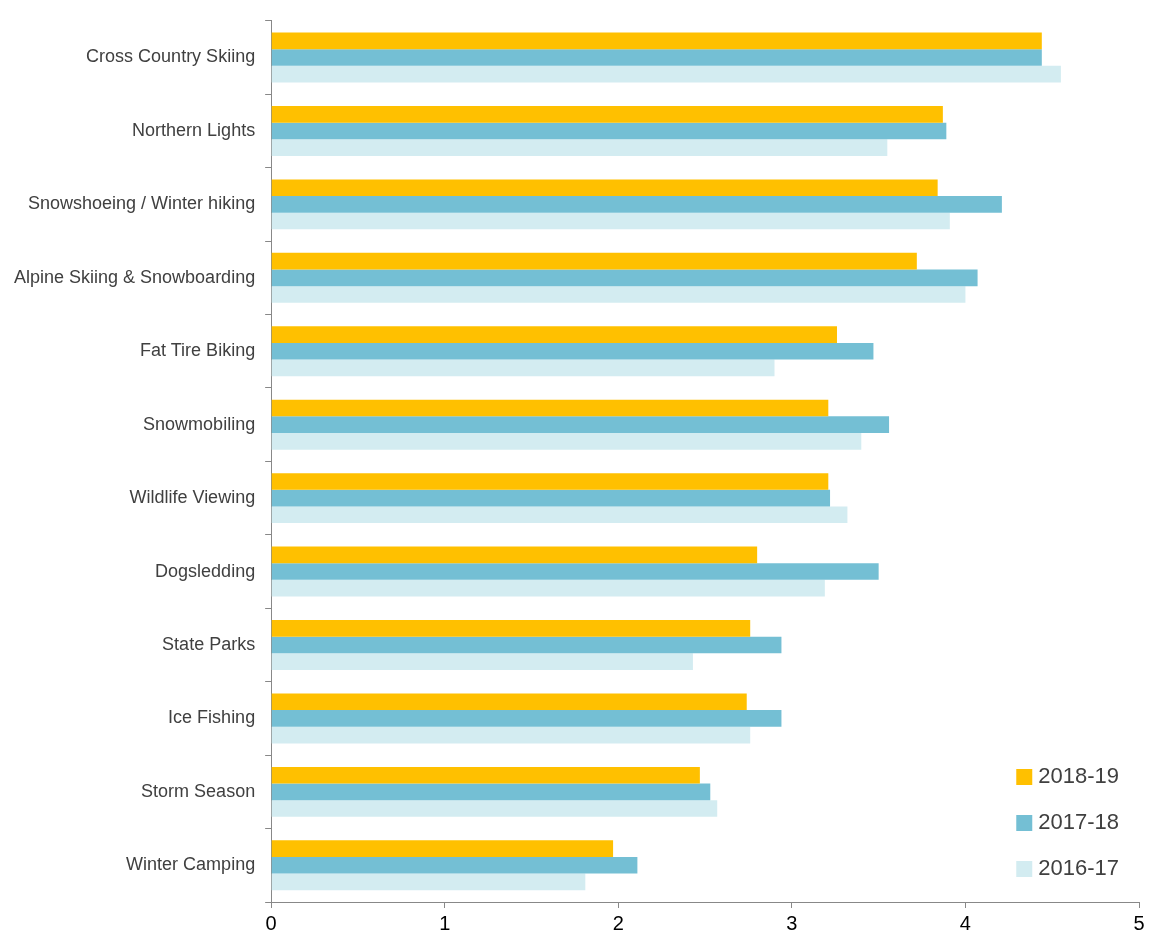  What do you see at coordinates (205, 570) in the screenshot?
I see `y-tick-label: Dogsledding` at bounding box center [205, 570].